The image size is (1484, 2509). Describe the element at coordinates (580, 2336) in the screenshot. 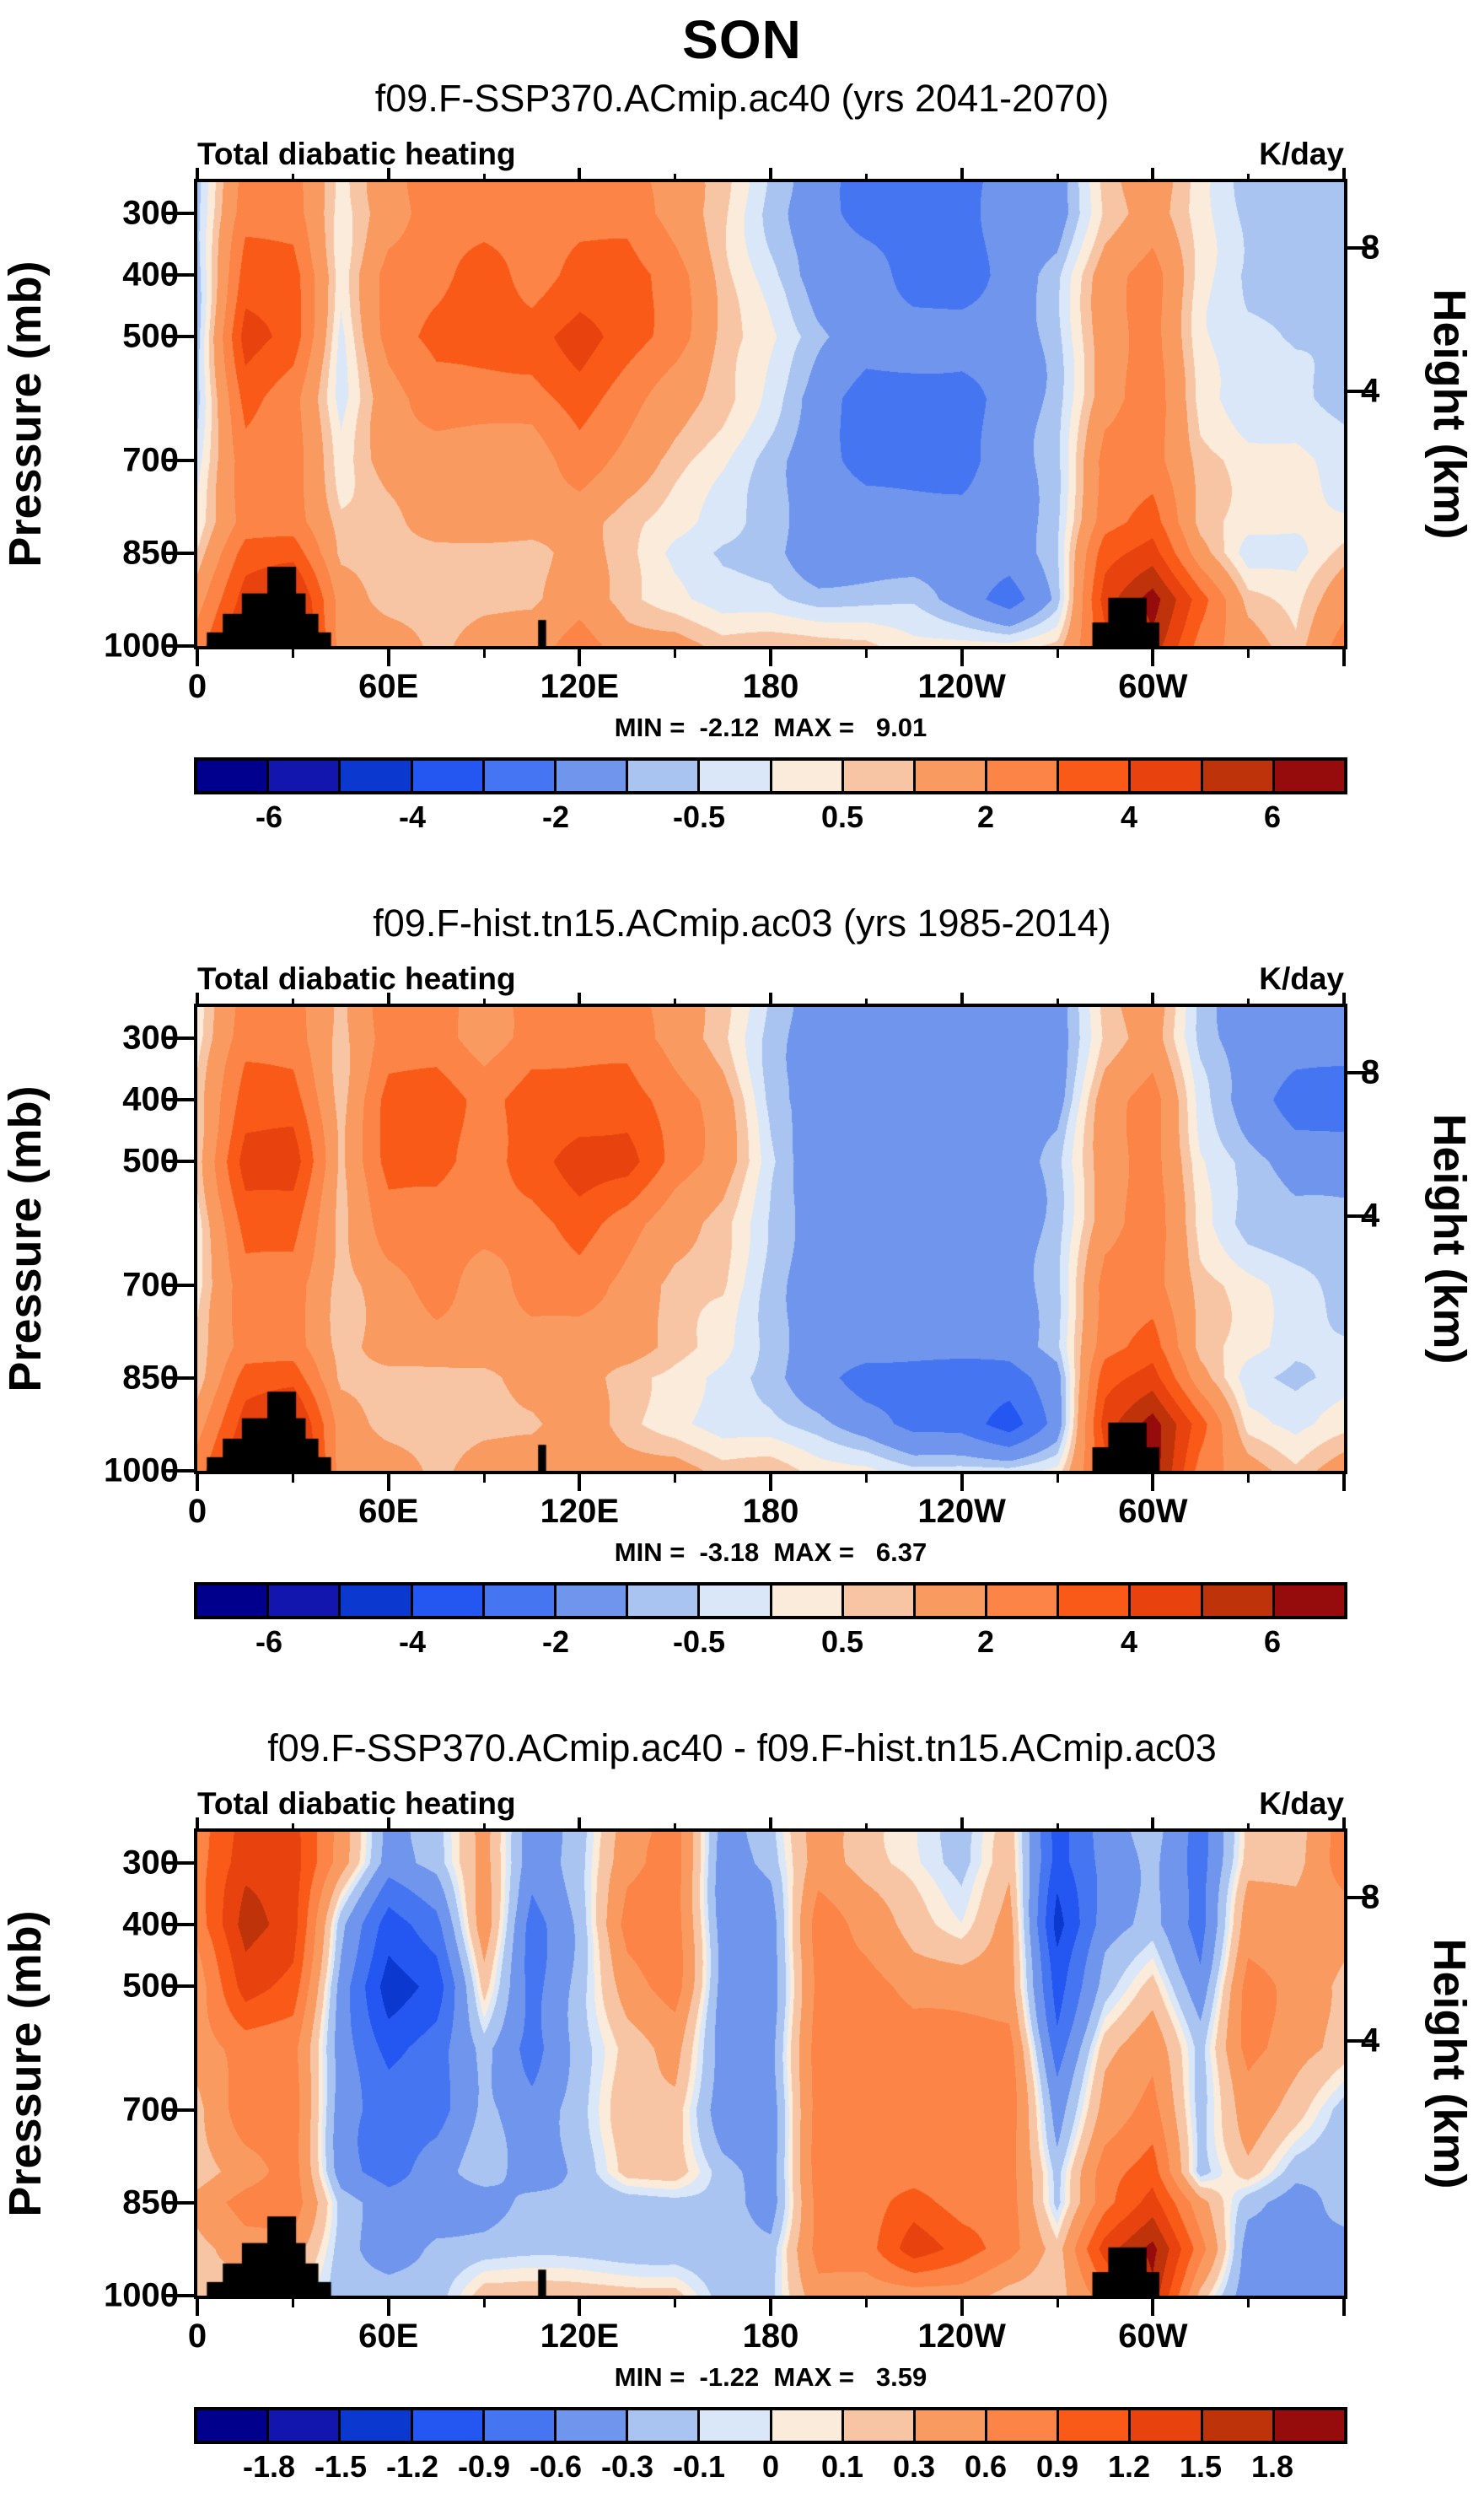

I see `x-tick-label: 120E` at that location.